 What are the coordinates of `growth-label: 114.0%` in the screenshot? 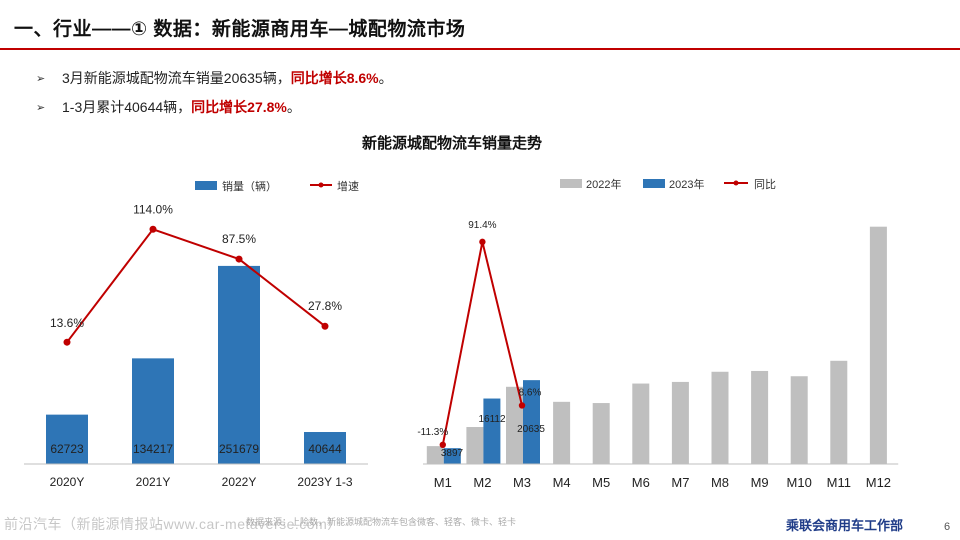 It's located at (153, 209).